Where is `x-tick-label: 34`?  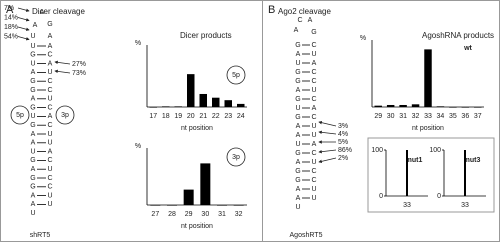
x-tick-label: 34 is located at coordinates (441, 116).